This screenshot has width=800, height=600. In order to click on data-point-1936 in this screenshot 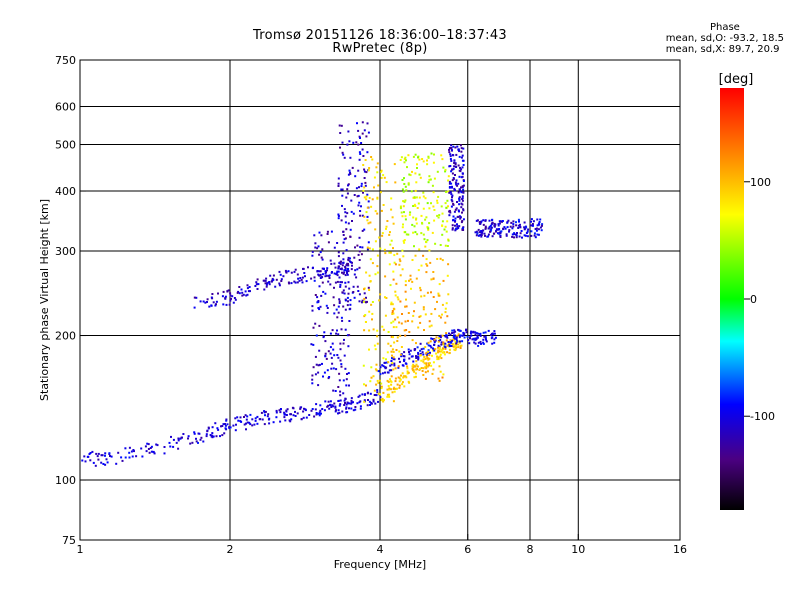, I will do `click(494, 233)`.